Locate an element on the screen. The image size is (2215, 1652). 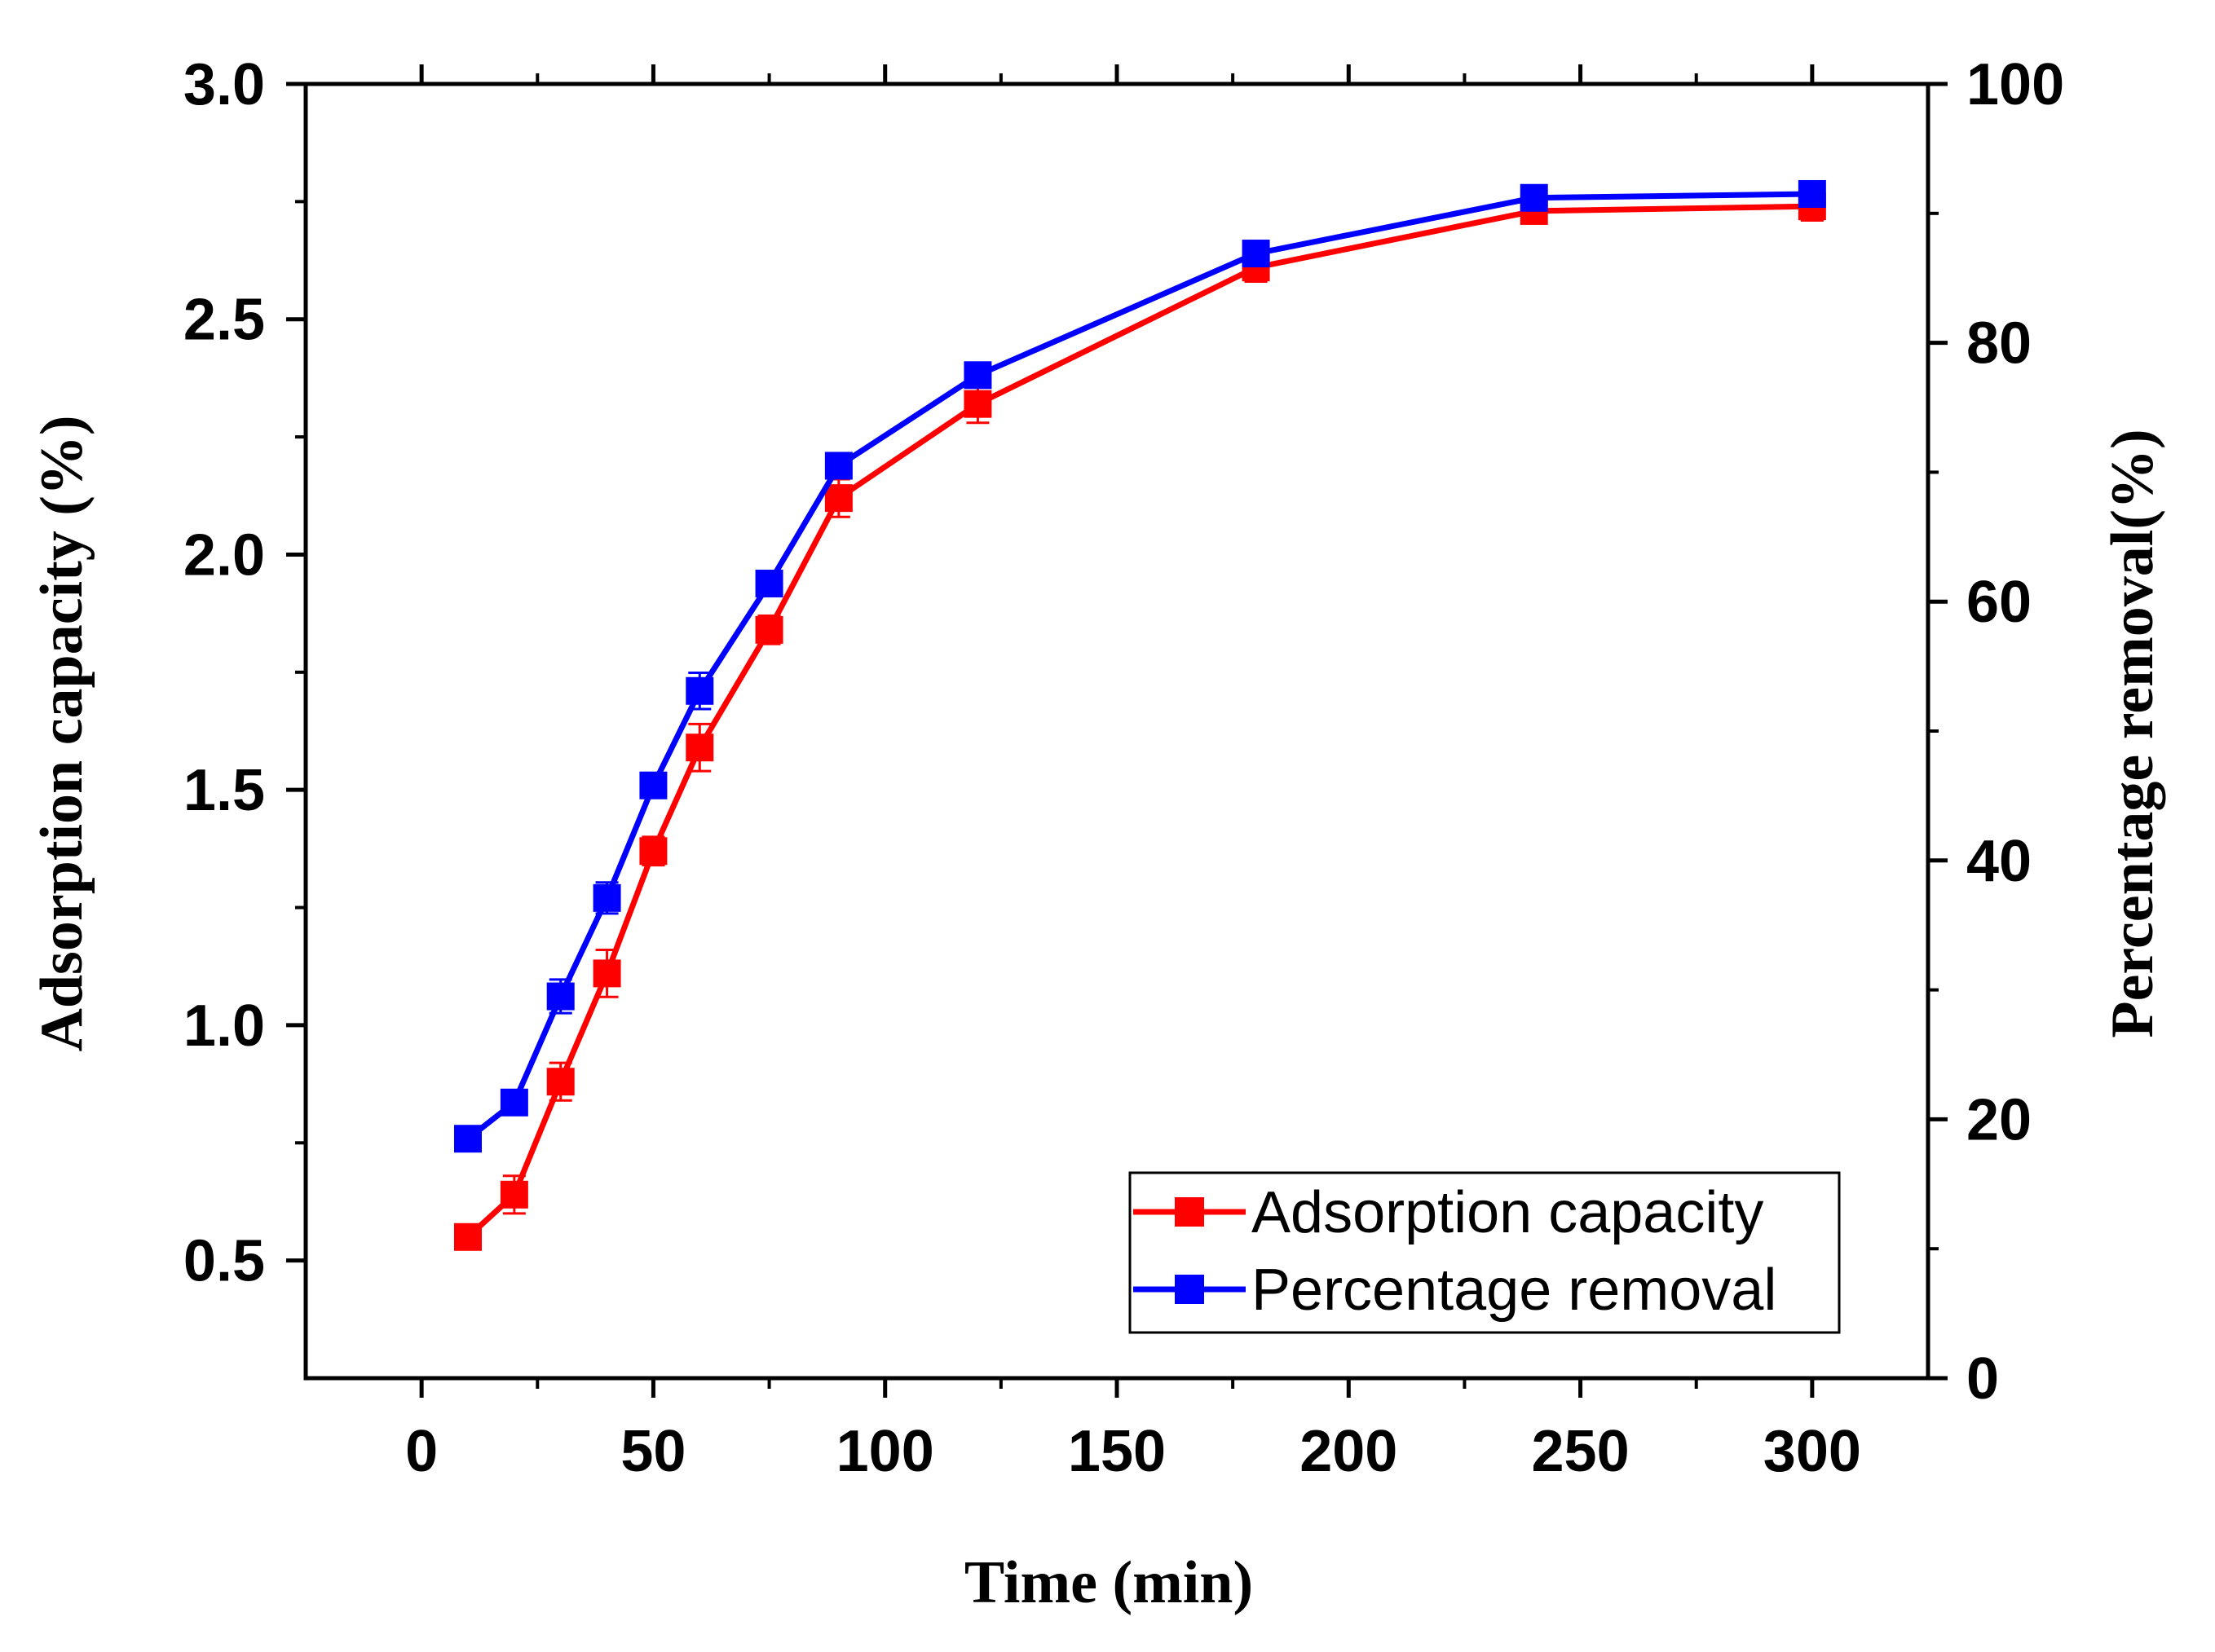
right-y-axis-title: Percentage removal(%) is located at coordinates (2132, 733).